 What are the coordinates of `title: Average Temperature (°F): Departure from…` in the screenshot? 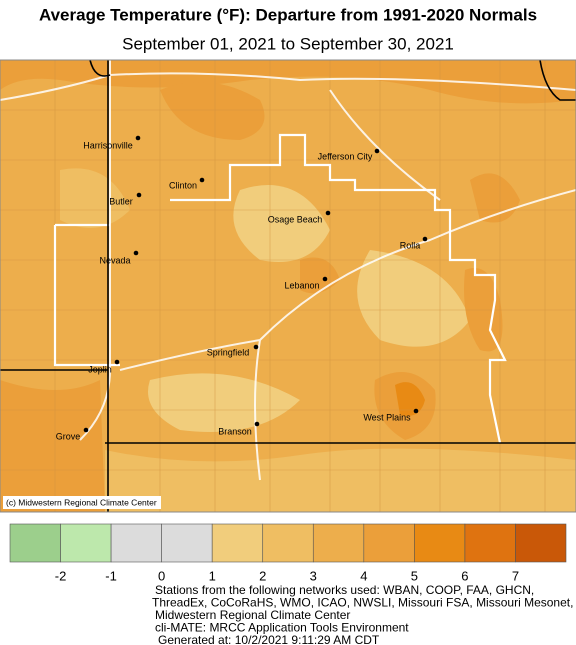 It's located at (288, 14).